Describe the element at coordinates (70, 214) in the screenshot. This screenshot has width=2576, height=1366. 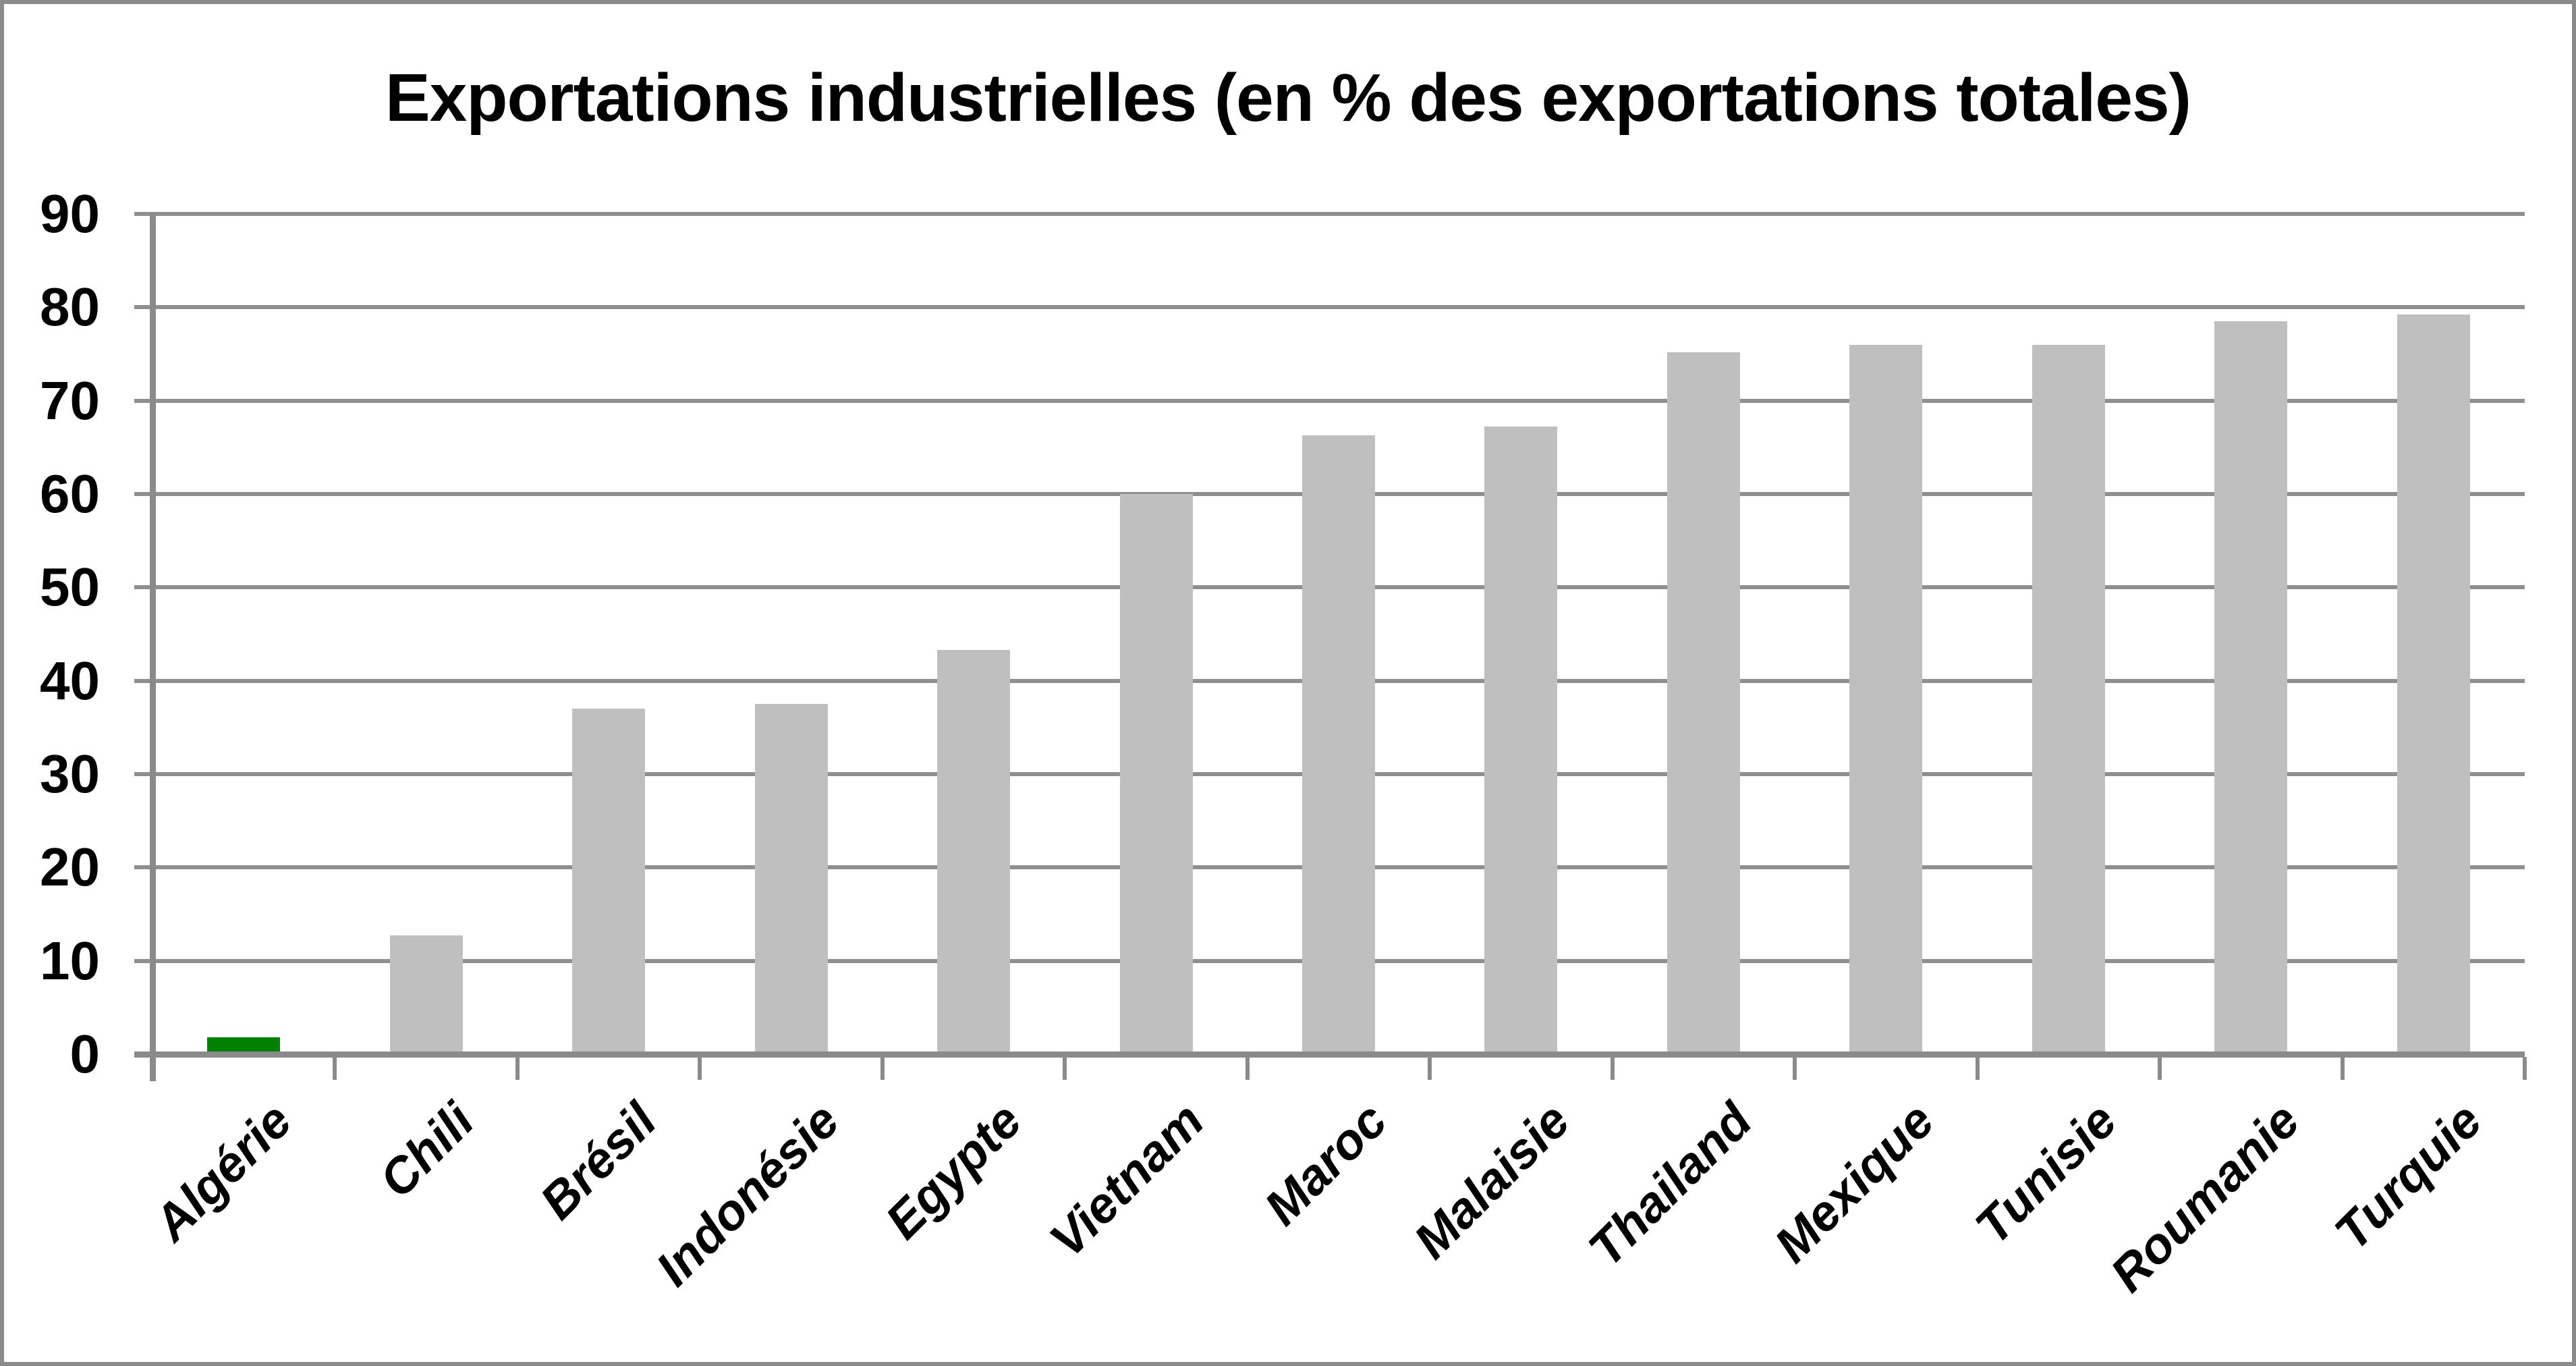
I see `y-axis-label-90: 90` at that location.